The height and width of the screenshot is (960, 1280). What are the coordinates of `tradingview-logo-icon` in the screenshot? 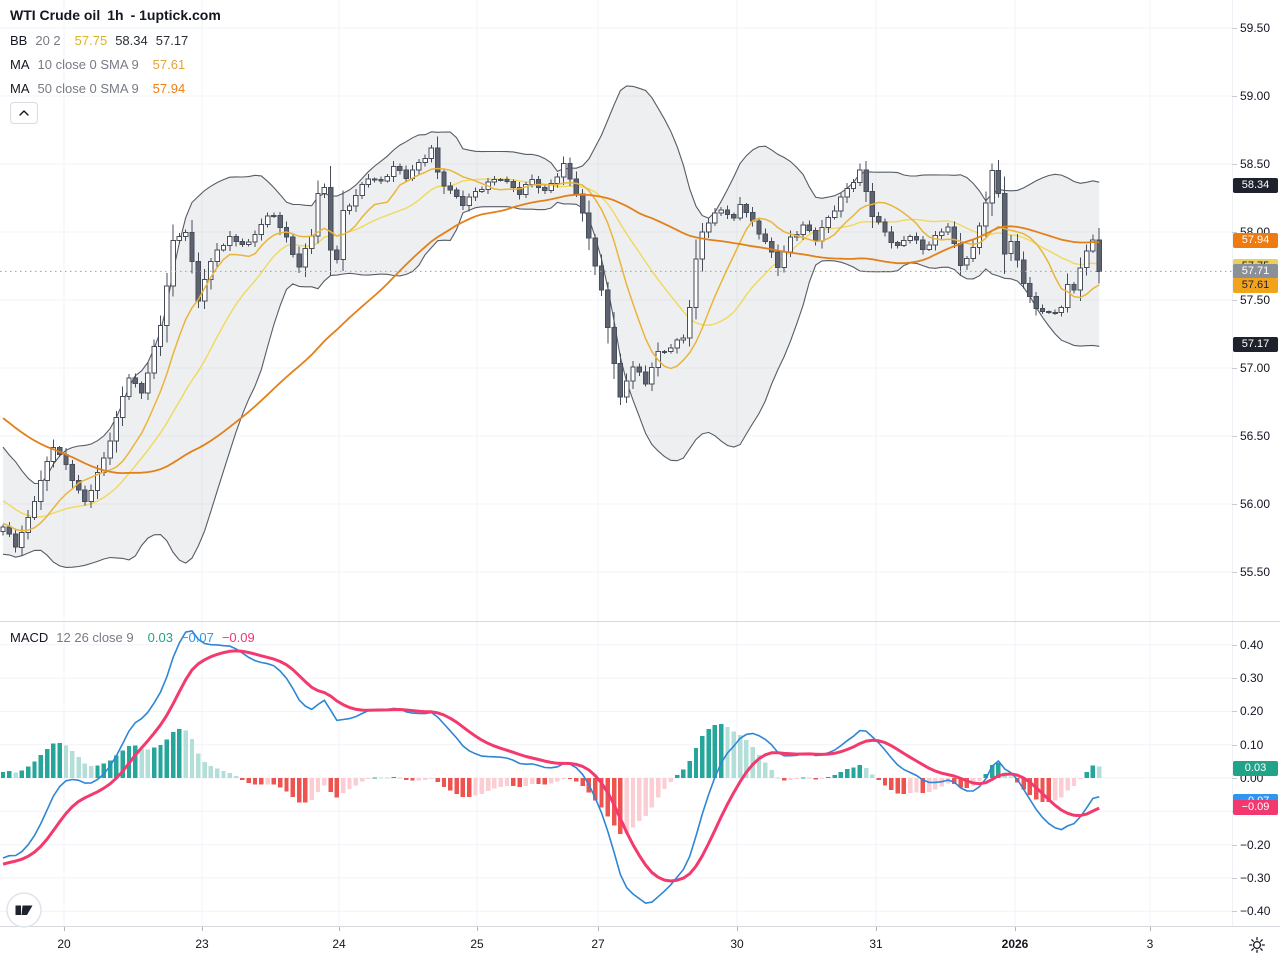 It's located at (24, 910).